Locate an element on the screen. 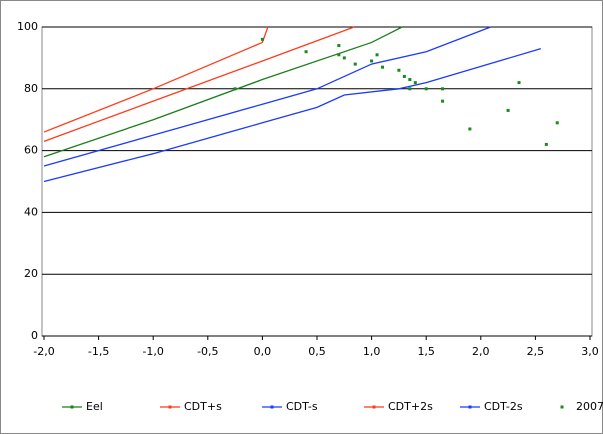  legend-label: CDT-s is located at coordinates (302, 406).